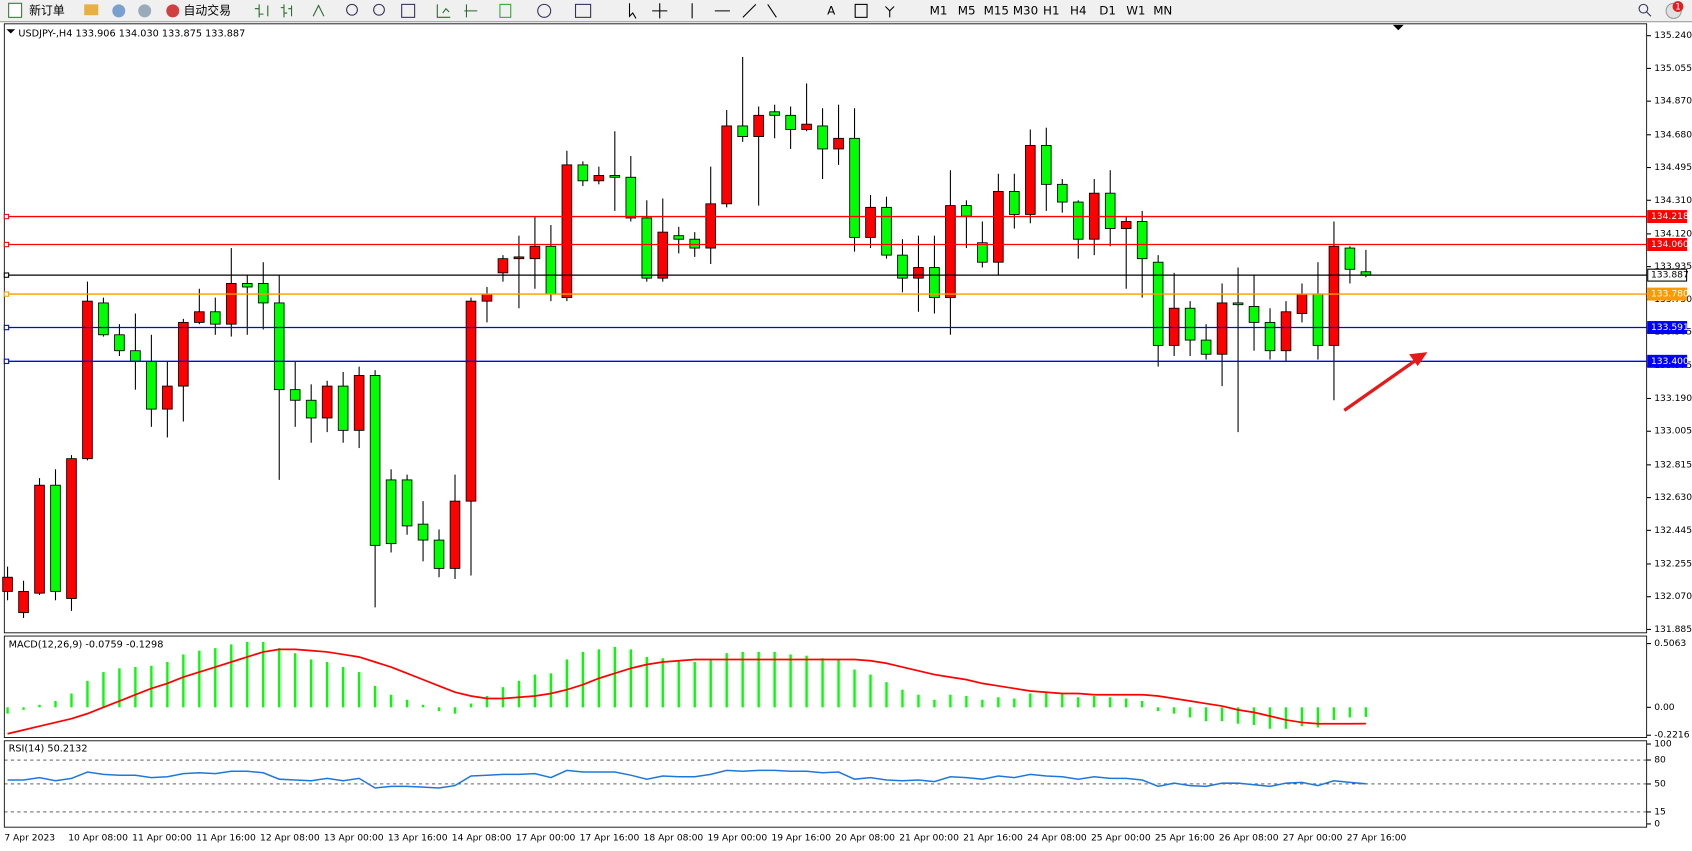 Image resolution: width=1692 pixels, height=851 pixels. I want to click on y-tick-label: 50, so click(1660, 783).